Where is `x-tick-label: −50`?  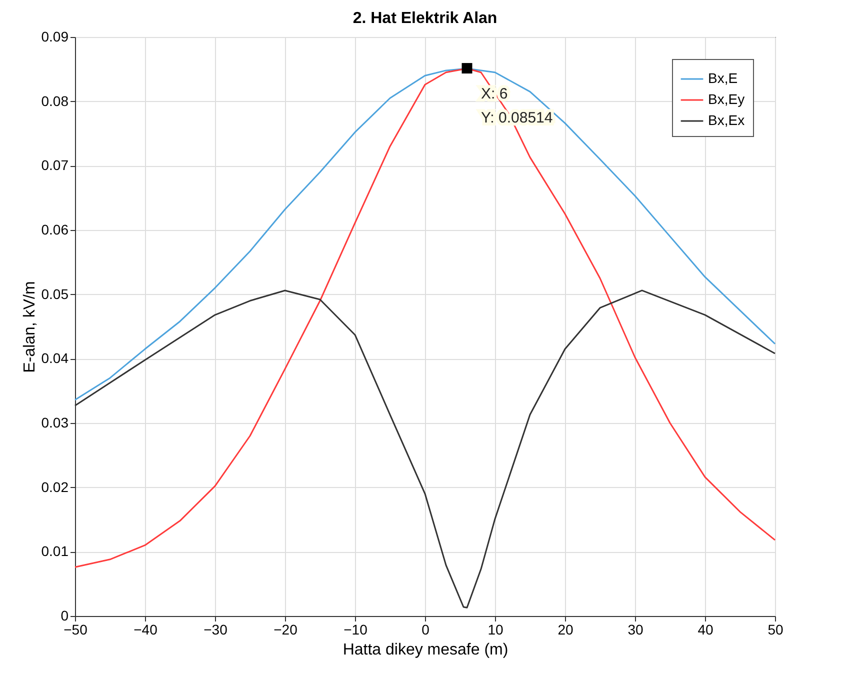 x-tick-label: −50 is located at coordinates (76, 630).